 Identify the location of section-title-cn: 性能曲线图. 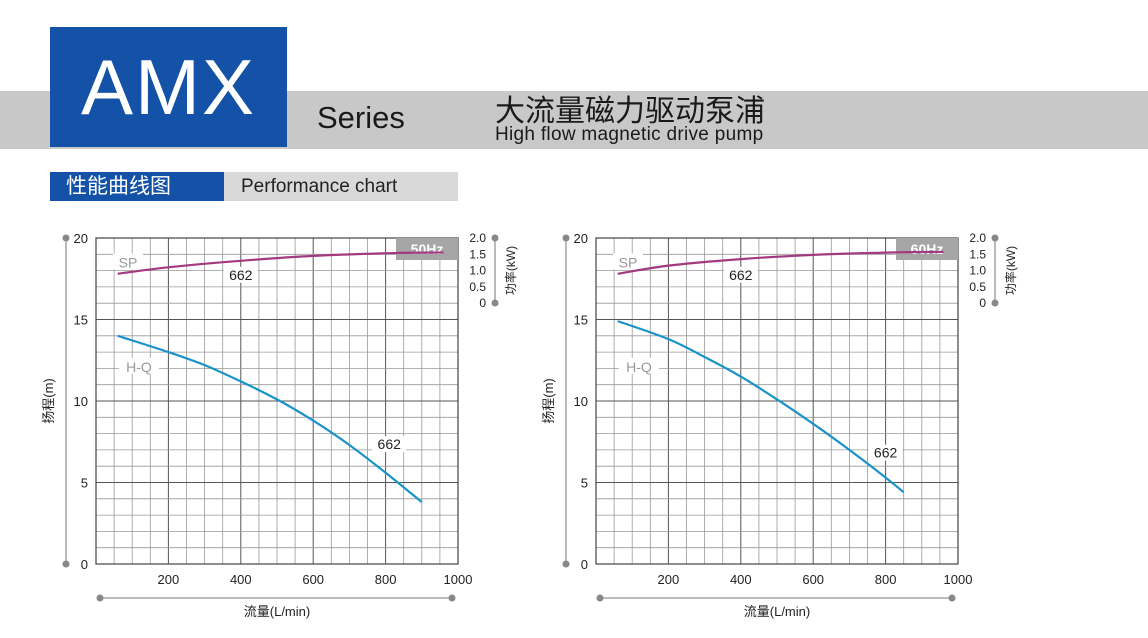
(137, 186).